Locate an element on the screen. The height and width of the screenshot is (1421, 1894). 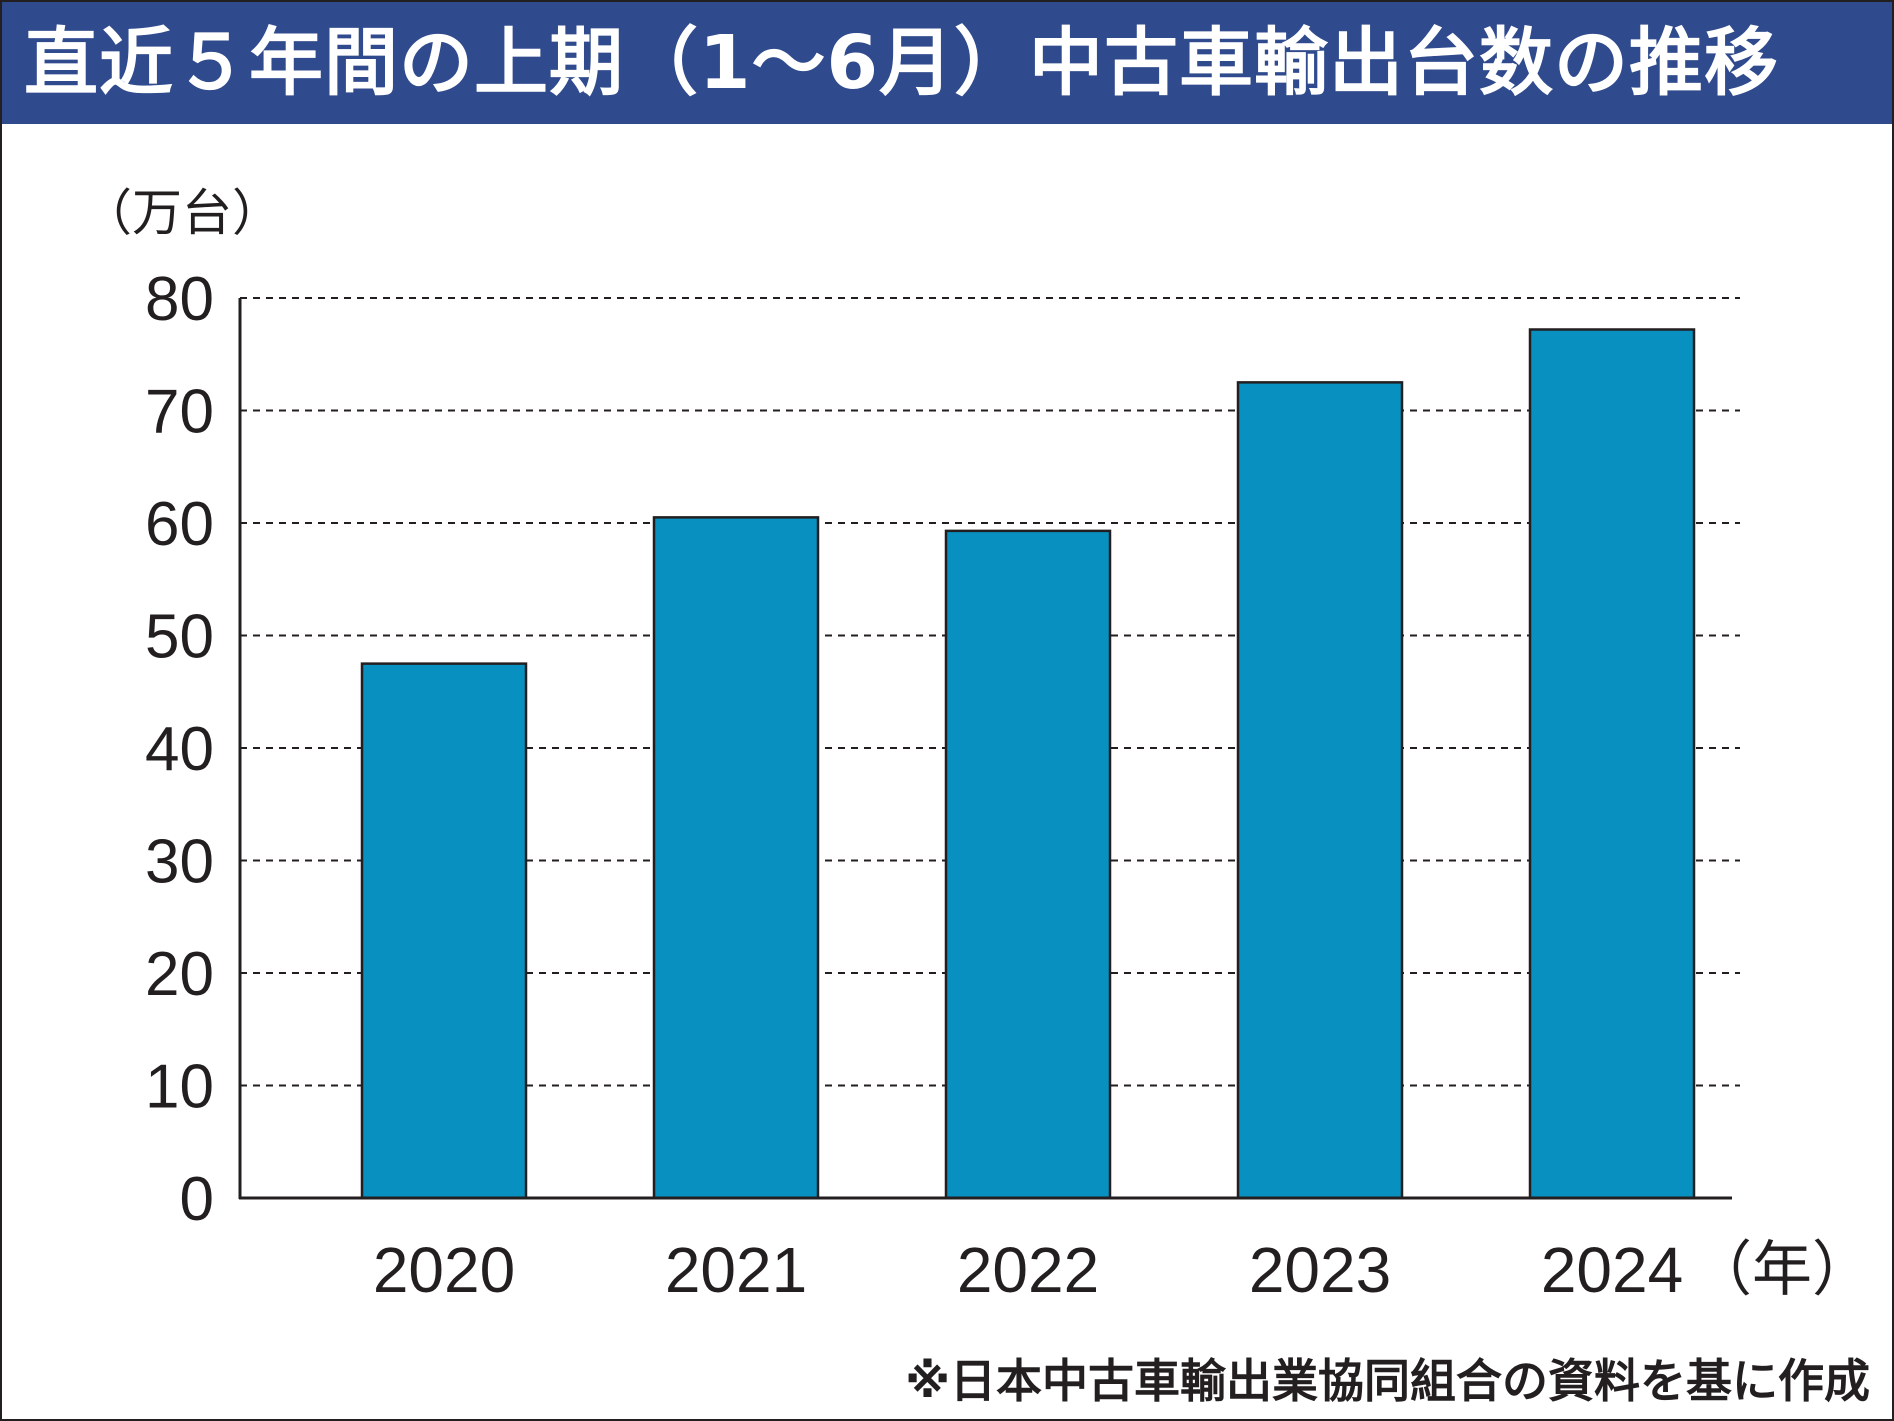
y-tick-label: 30 is located at coordinates (179, 862).